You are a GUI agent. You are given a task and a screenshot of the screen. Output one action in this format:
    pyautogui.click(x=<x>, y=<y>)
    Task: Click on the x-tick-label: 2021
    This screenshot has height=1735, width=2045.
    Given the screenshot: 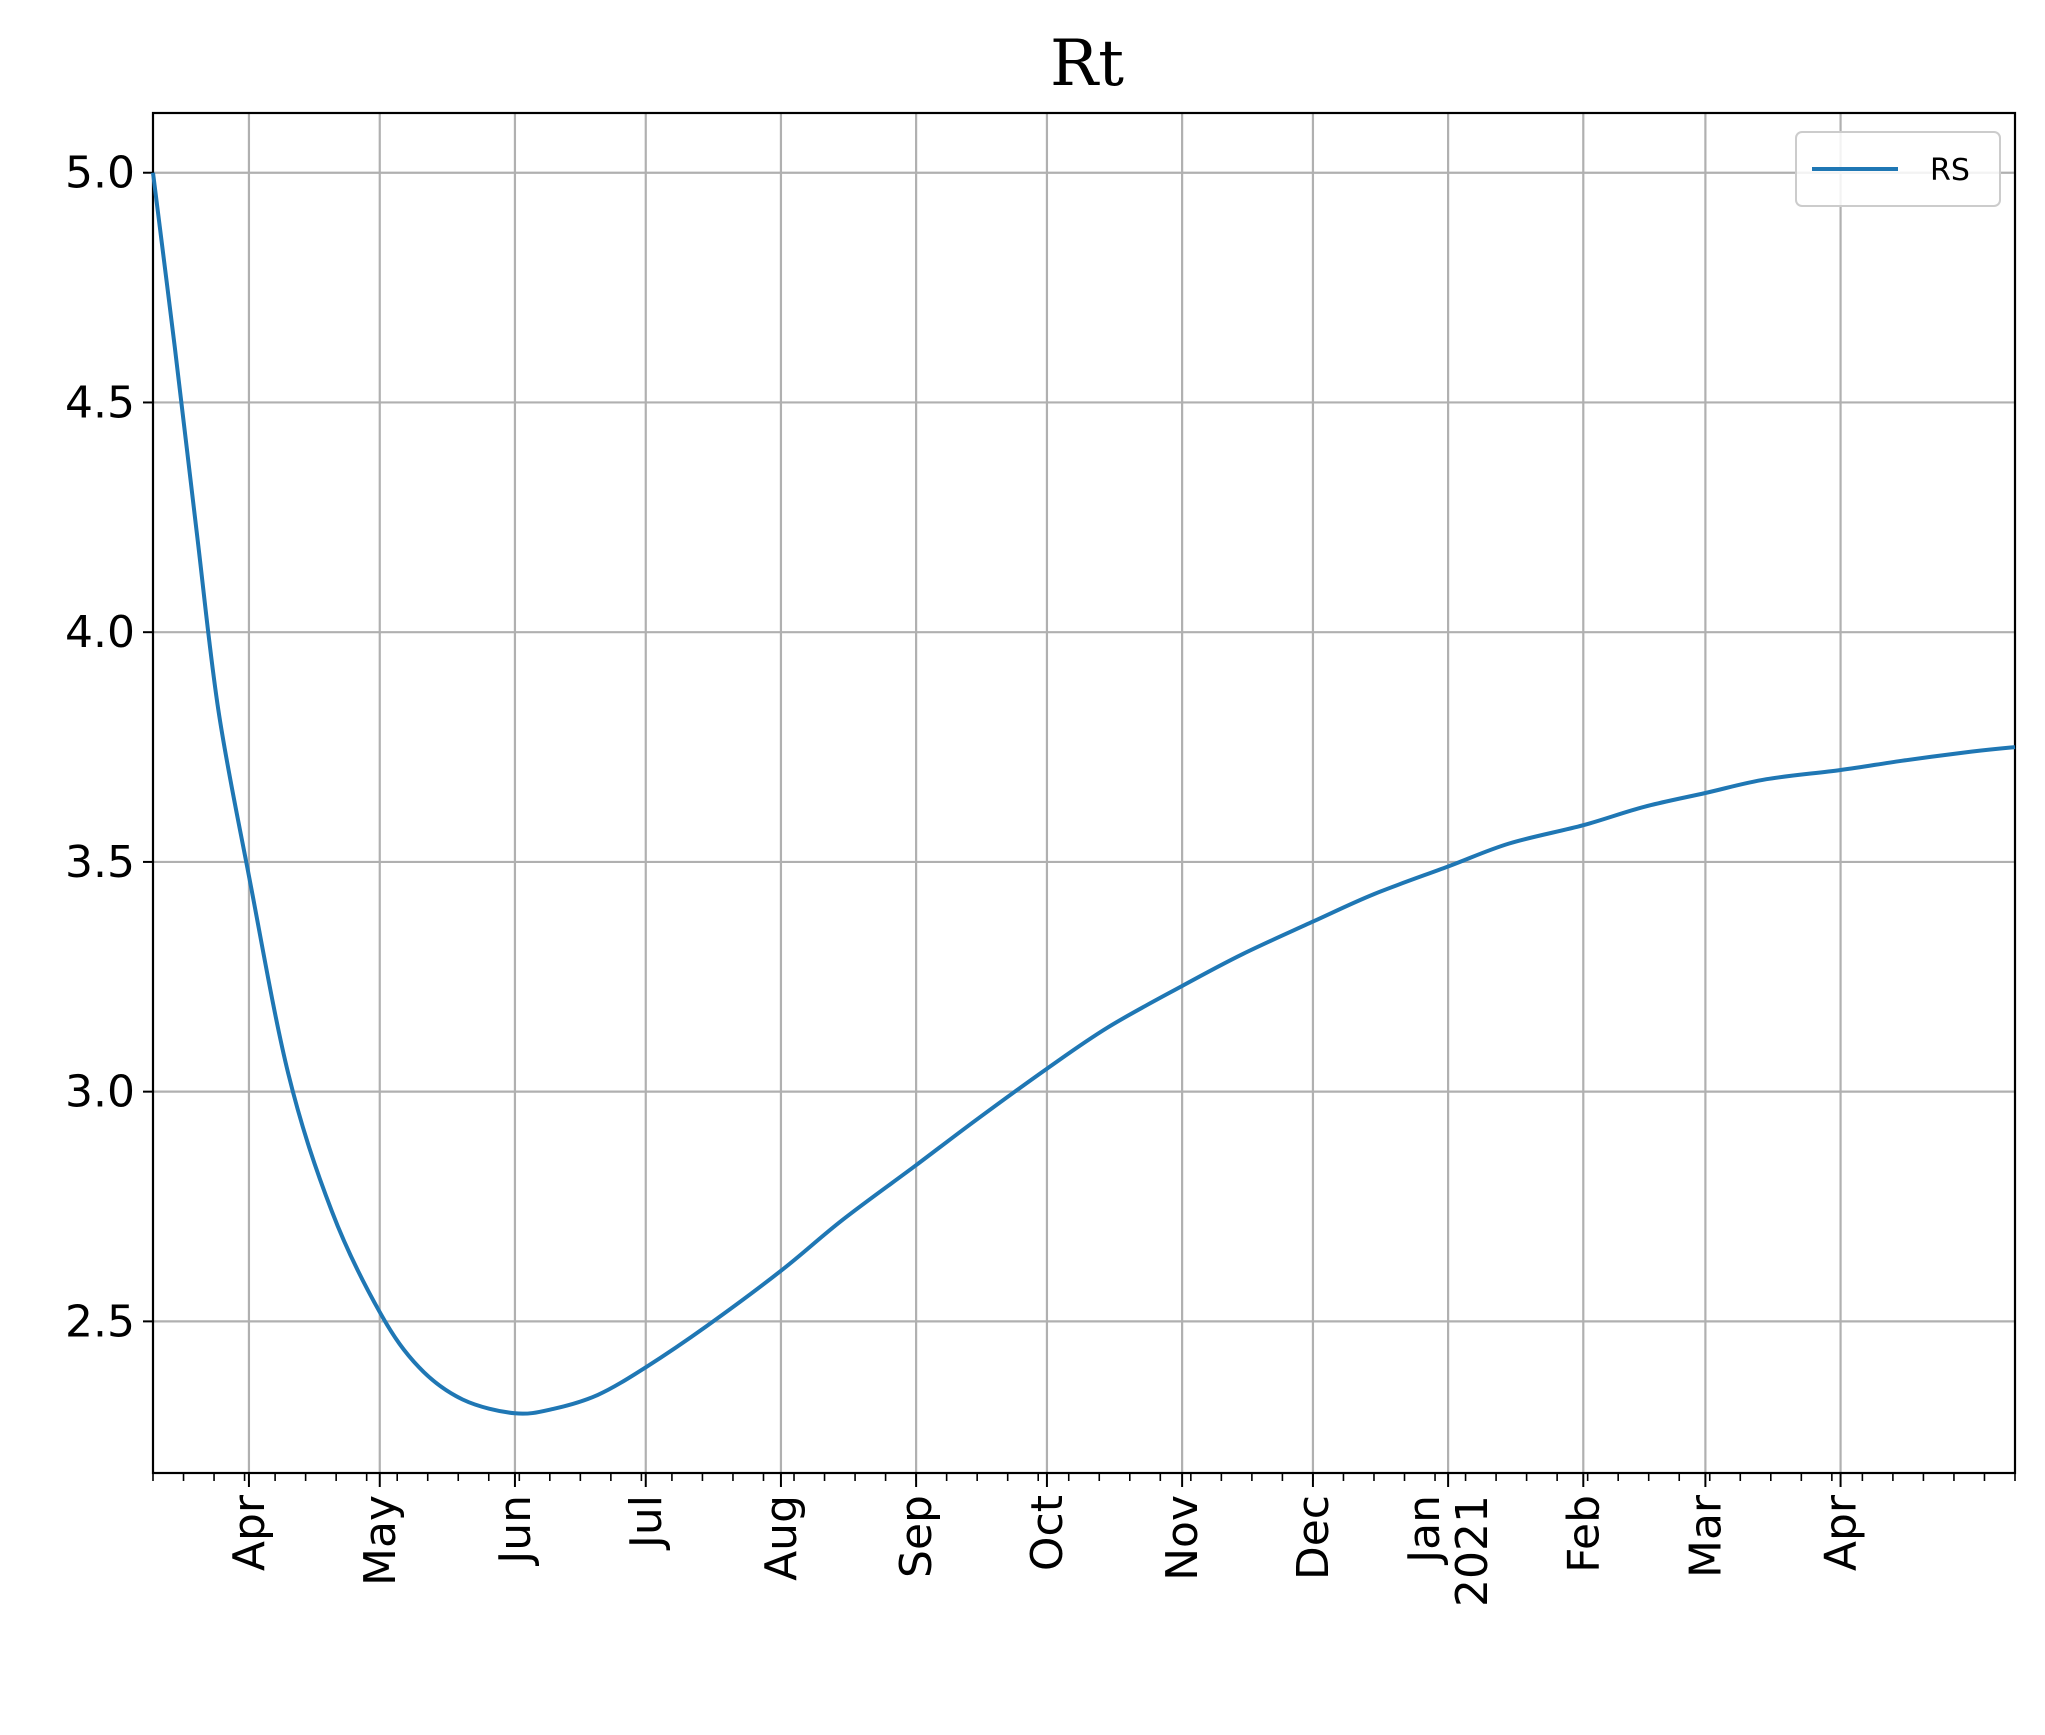 What is the action you would take?
    pyautogui.click(x=1472, y=1551)
    